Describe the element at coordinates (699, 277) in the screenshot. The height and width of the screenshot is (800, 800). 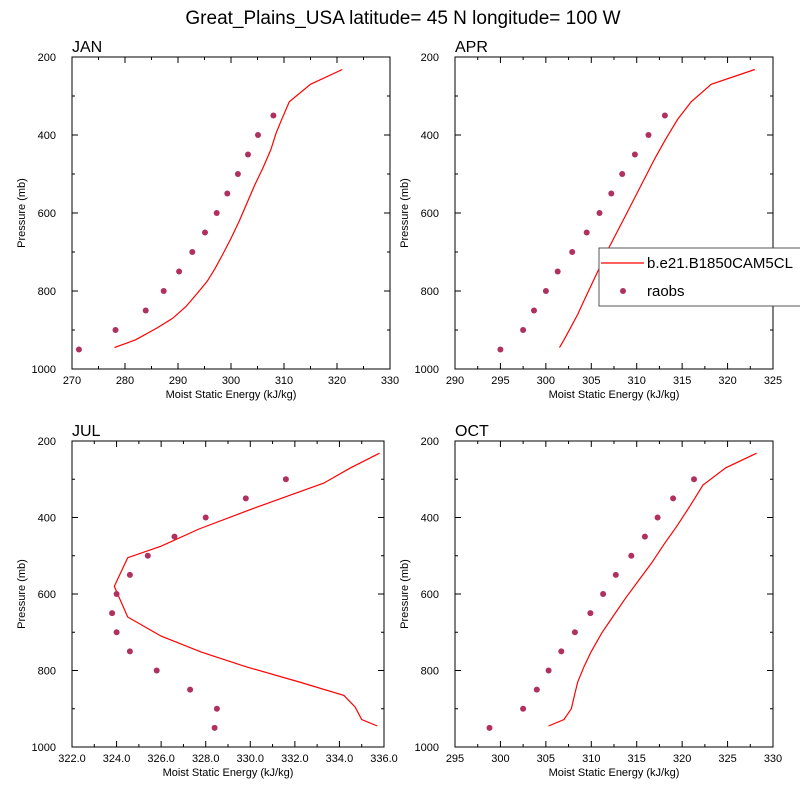
I see `legend: b.e21.B1850CAM5CL raobs` at that location.